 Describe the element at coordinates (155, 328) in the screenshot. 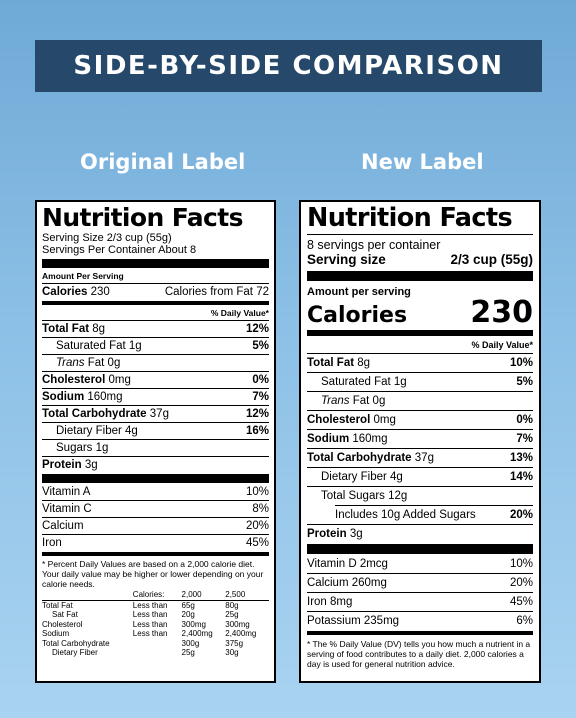

I see `nutrient-row: Total Fat 8g 12%` at that location.